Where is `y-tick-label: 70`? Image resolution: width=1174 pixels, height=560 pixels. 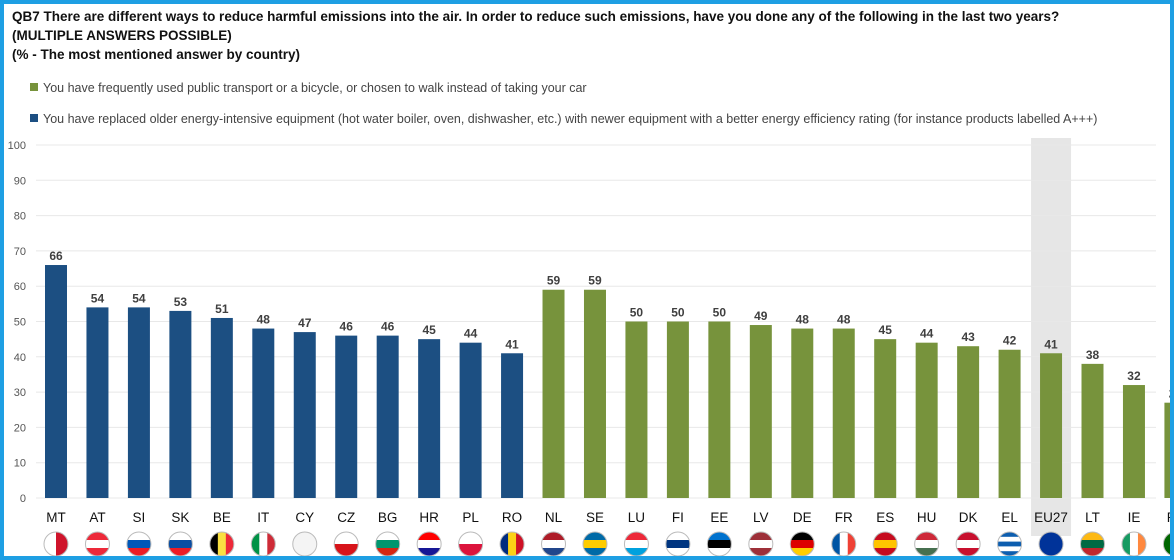
y-tick-label: 70 is located at coordinates (20, 252).